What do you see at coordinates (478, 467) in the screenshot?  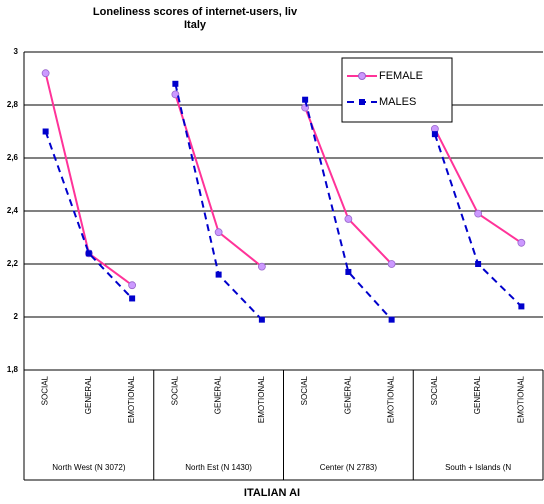 I see `group-label: South + Islands (N` at bounding box center [478, 467].